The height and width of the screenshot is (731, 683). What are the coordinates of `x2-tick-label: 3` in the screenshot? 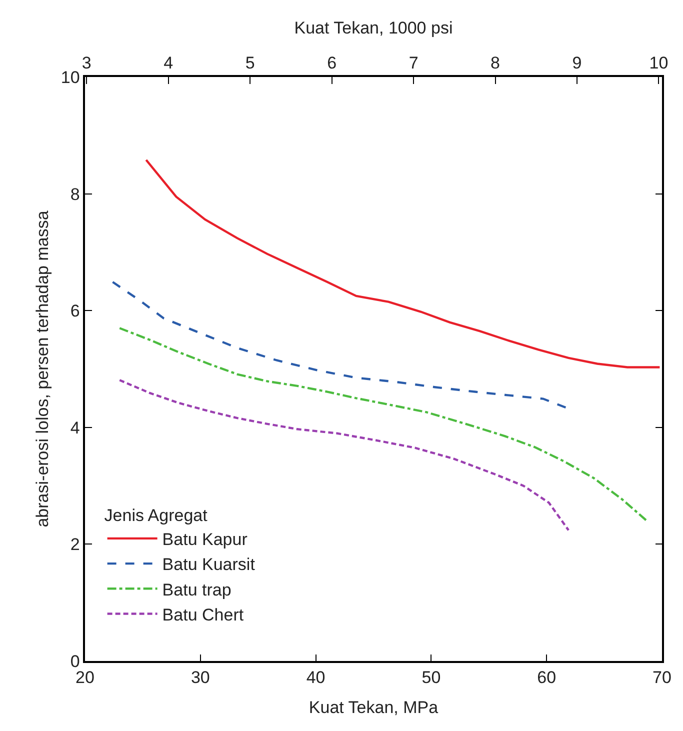 It's located at (87, 62).